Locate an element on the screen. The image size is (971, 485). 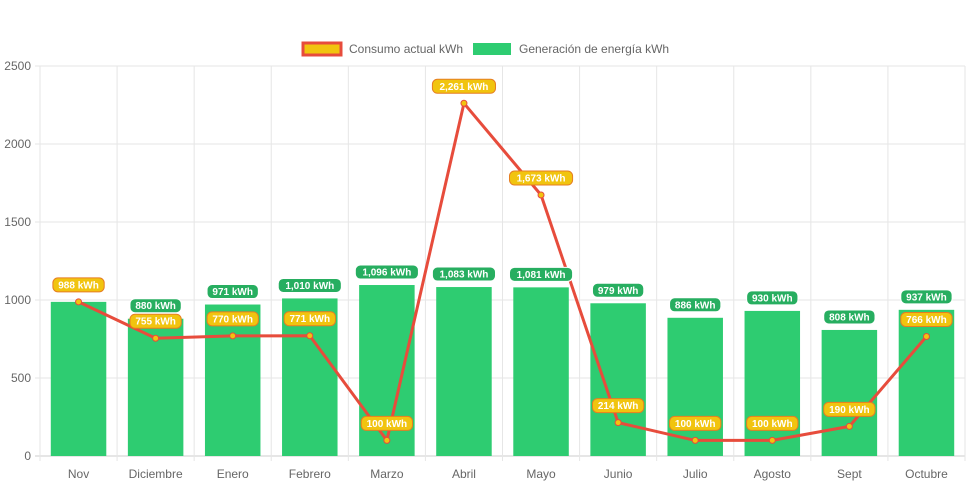
bar-data-label: 937 kWh is located at coordinates (926, 297).